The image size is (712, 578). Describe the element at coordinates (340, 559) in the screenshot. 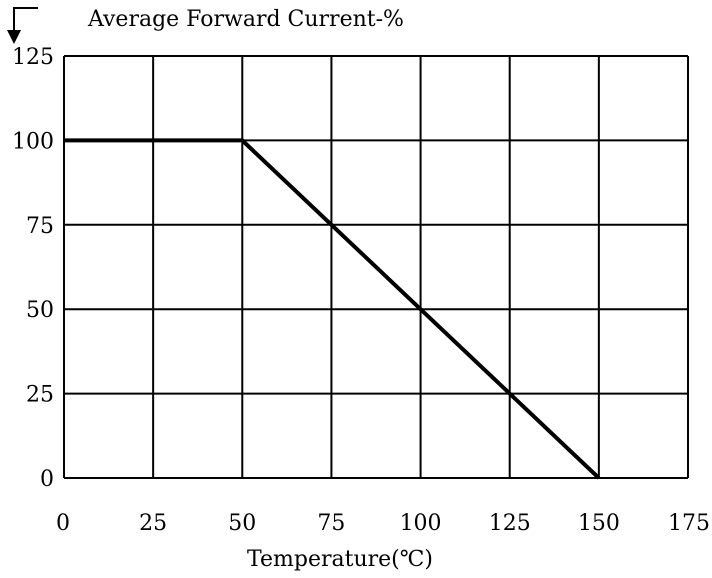

I see `x-axis-title: Temperature(℃)` at that location.